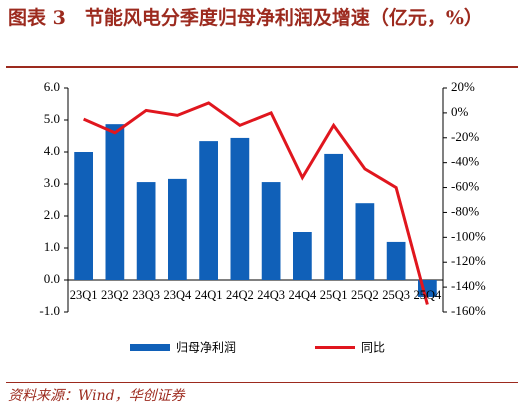  I want to click on y-tick-label: 5.0, so click(52, 118).